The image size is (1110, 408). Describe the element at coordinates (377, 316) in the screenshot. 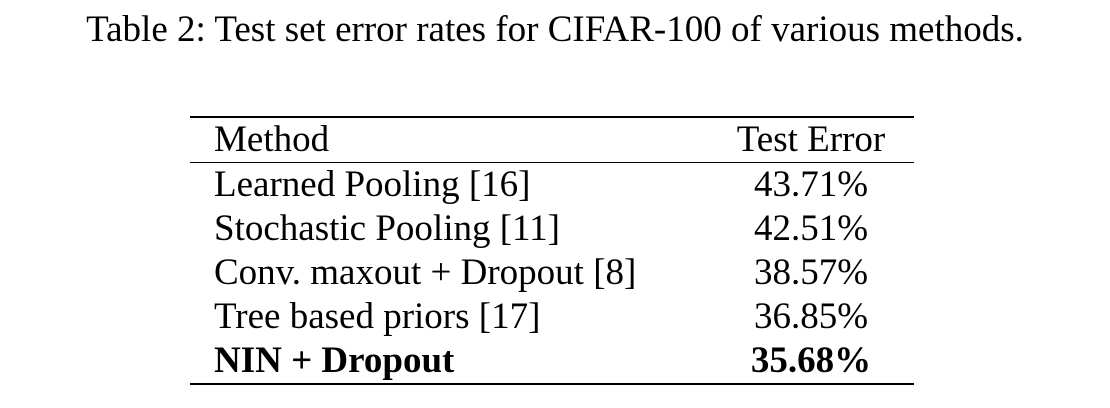

I see `method-cell: Tree based priors [17]` at that location.